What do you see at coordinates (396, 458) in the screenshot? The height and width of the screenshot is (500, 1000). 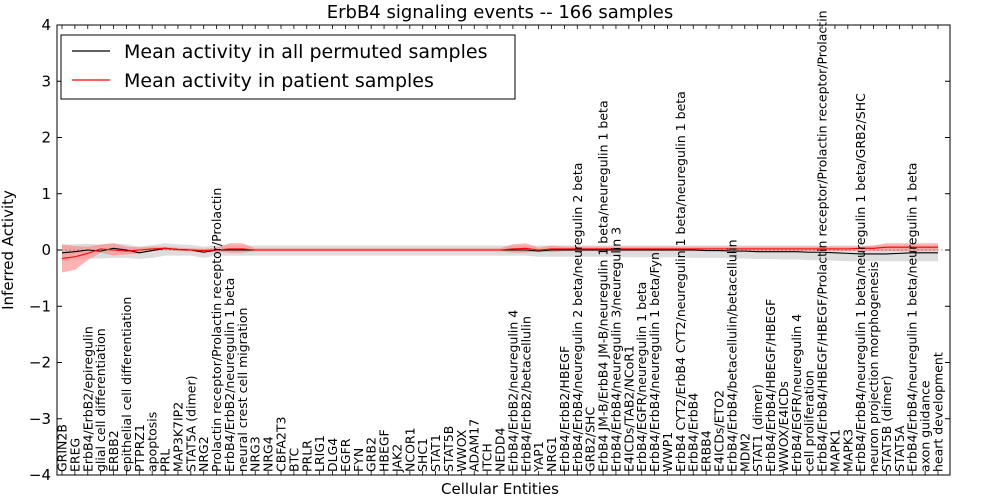 I see `category-label: JAK2` at bounding box center [396, 458].